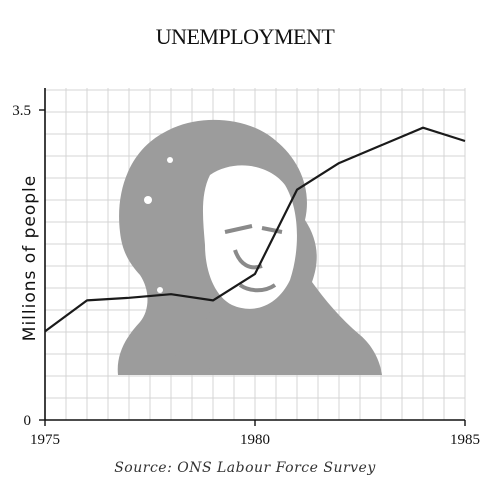 This screenshot has height=500, width=500. What do you see at coordinates (245, 468) in the screenshot?
I see `source-note: Source: ONS Labour Force Survey` at bounding box center [245, 468].